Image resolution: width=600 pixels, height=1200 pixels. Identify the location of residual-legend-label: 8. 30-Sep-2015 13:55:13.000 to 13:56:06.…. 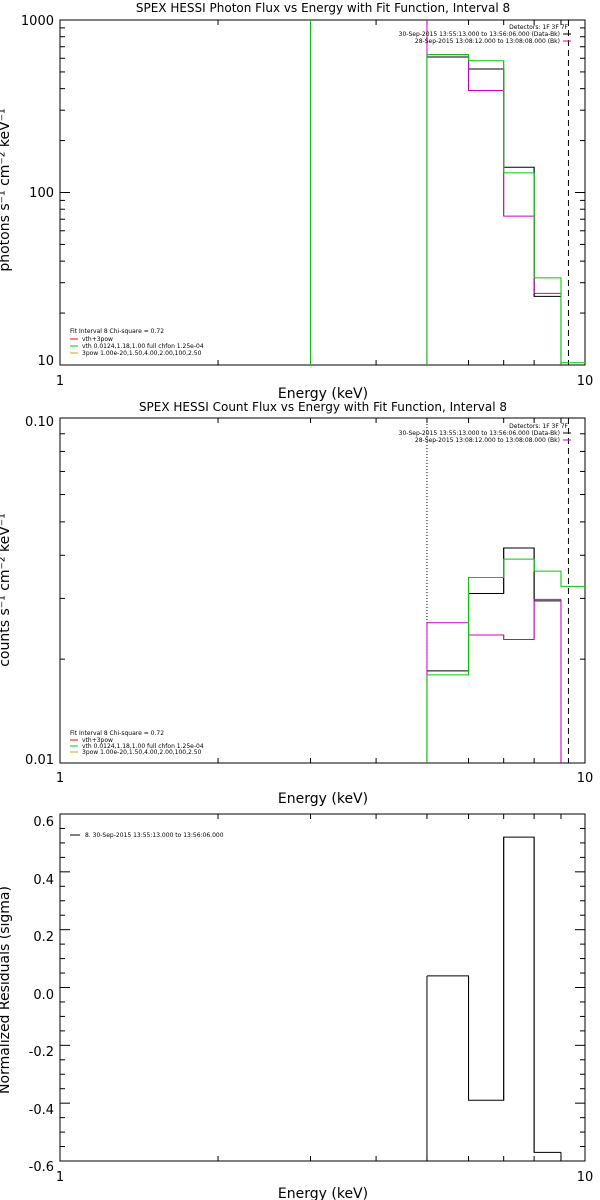
(154, 835).